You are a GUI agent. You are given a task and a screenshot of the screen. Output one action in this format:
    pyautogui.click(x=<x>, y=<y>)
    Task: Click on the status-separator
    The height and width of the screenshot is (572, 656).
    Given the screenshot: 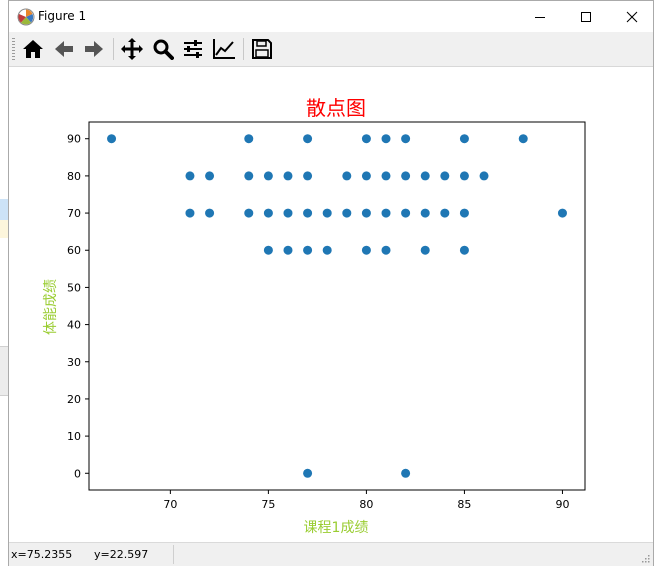 What is the action you would take?
    pyautogui.click(x=173, y=554)
    